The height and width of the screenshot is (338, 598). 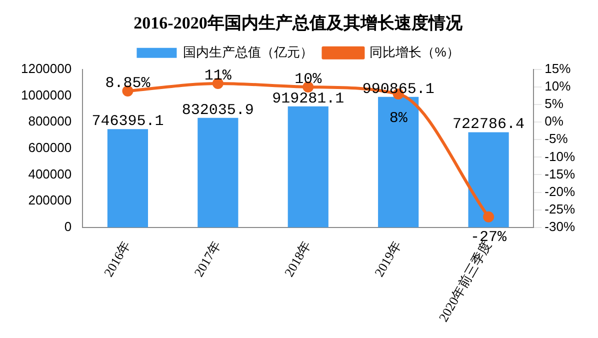 I want to click on data-label: 919281.1, so click(x=308, y=99).